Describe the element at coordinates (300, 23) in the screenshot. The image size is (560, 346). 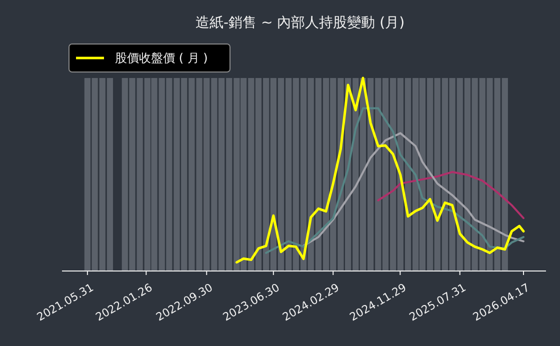
I see `chart-title: 造紙-銷售 ~ 內部人持股變動 (月)` at that location.